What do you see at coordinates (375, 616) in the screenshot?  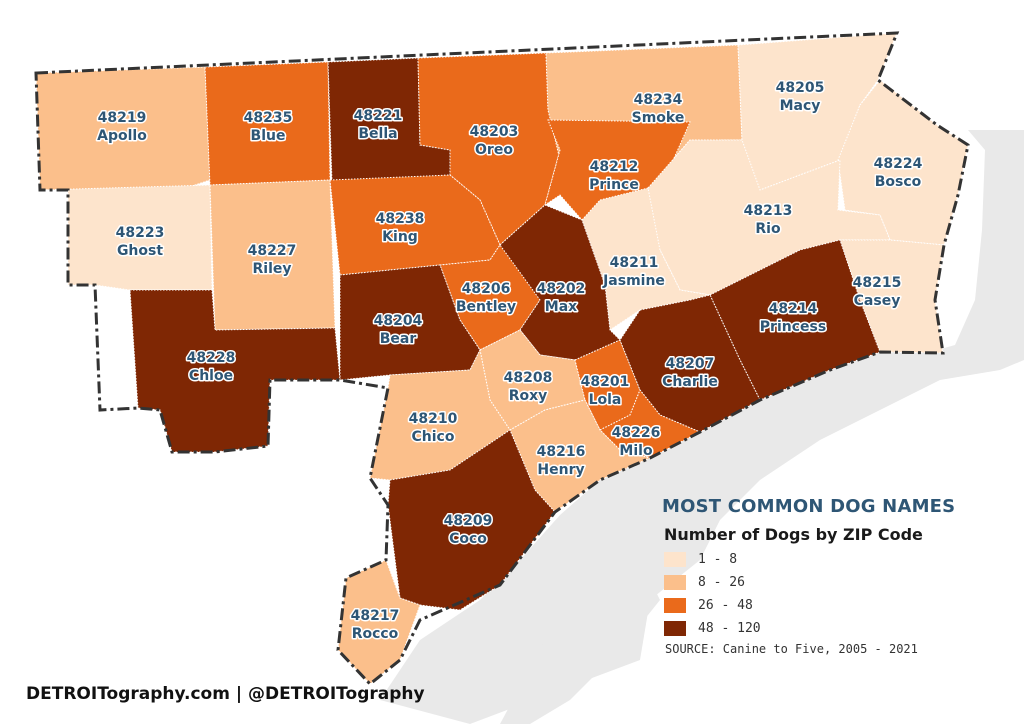 I see `zip-code-label: 48217` at bounding box center [375, 616].